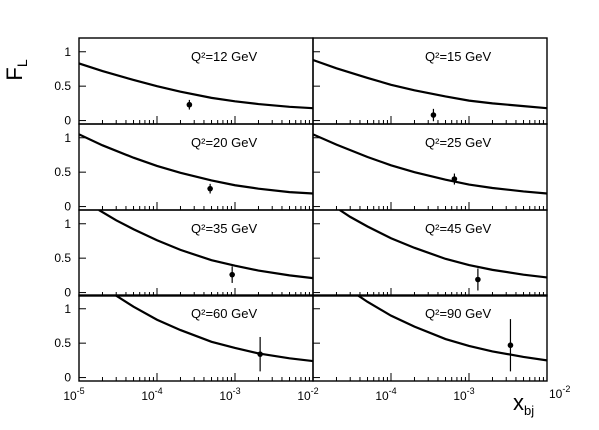 The image size is (599, 430). I want to click on panel-4: Q²=25 GeV, so click(430, 167).